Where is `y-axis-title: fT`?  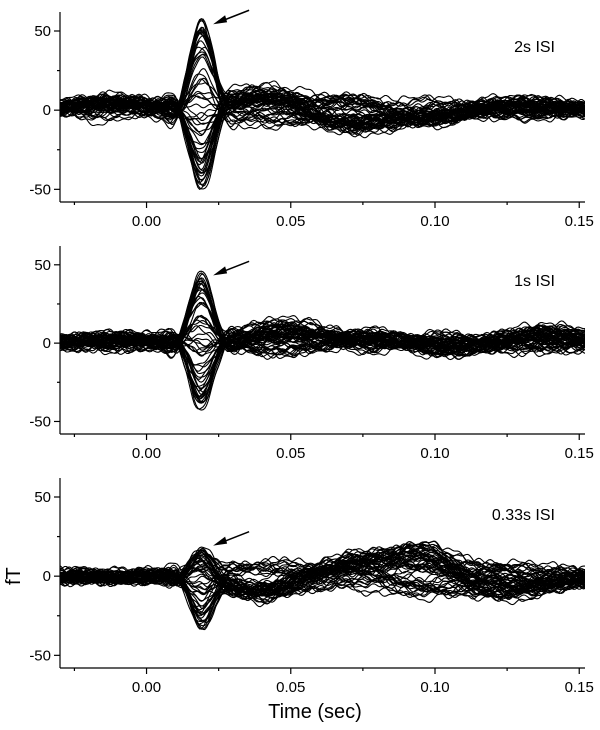 y-axis-title: fT is located at coordinates (14, 576).